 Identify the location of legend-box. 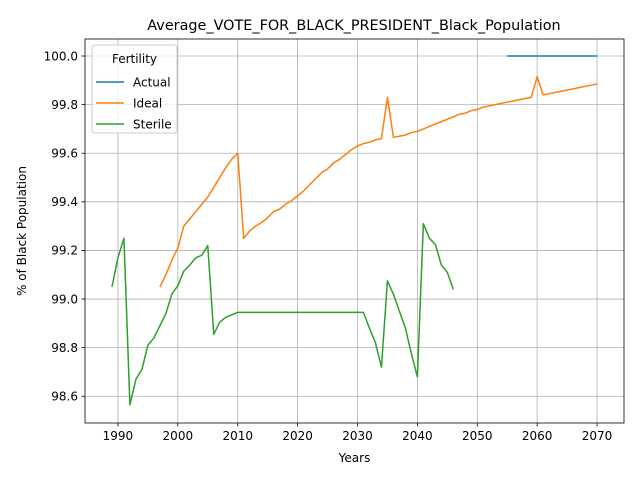
(134, 89).